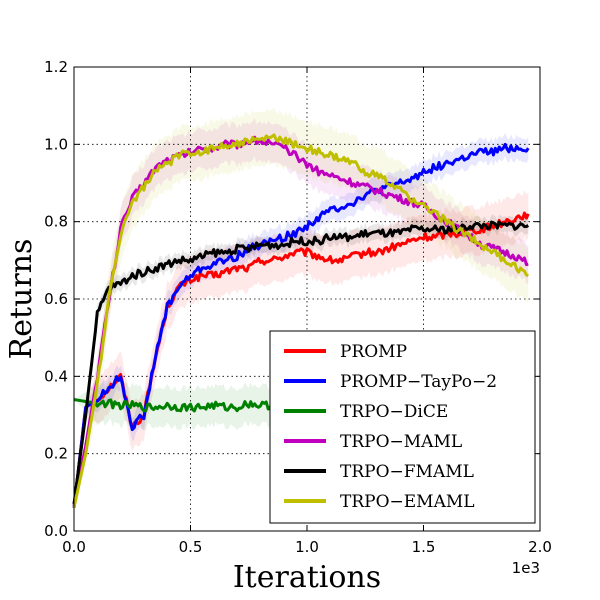  I want to click on x-tick-label: 1.0, so click(307, 547).